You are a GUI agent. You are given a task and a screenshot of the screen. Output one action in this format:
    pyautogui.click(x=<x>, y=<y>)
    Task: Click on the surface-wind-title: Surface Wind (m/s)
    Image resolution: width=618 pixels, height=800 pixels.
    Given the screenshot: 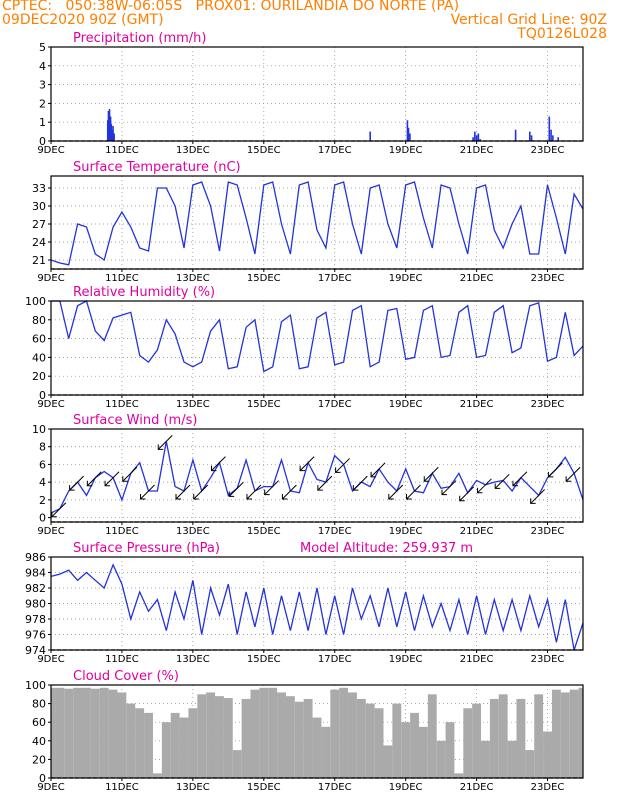 What is the action you would take?
    pyautogui.click(x=135, y=420)
    